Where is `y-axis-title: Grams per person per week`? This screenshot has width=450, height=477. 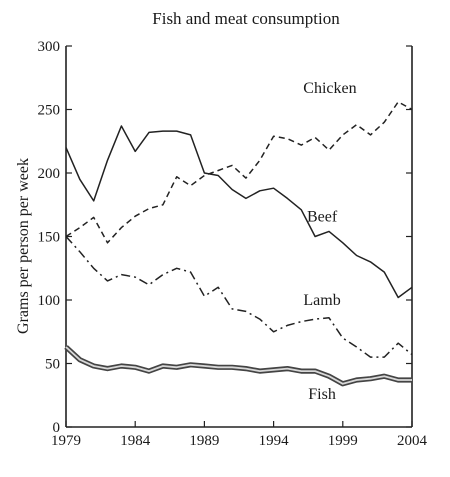 y-axis-title: Grams per person per week is located at coordinates (23, 246).